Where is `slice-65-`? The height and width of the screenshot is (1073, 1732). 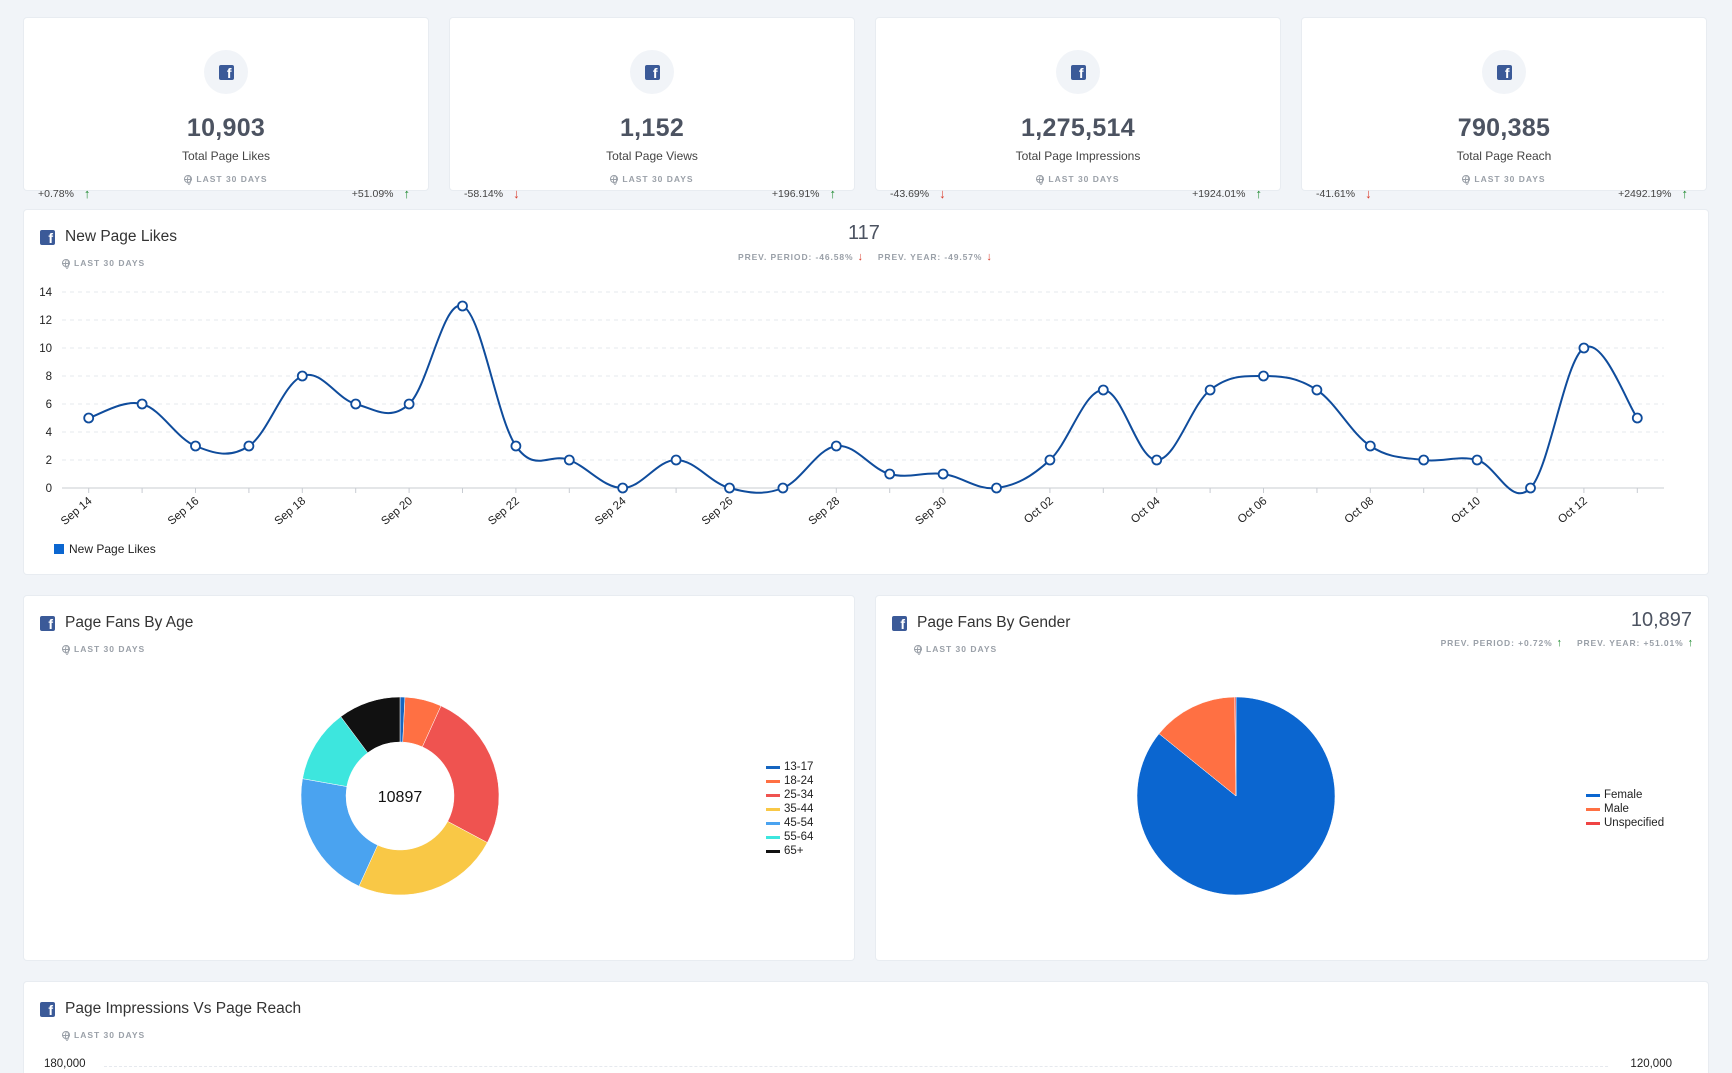
slice-65- is located at coordinates (370, 725).